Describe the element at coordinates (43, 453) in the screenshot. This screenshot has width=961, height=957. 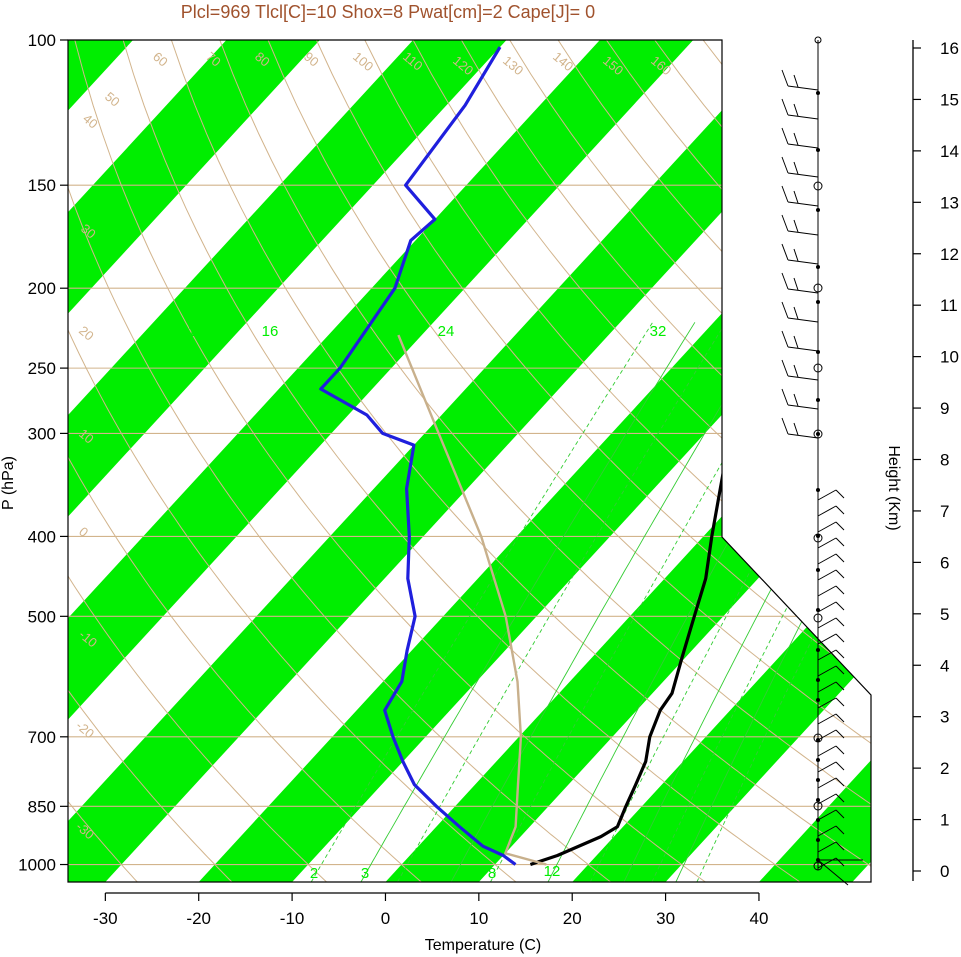
I see `pressure-axis: 100 150 200 250 300 400 500 700 850 1000` at that location.